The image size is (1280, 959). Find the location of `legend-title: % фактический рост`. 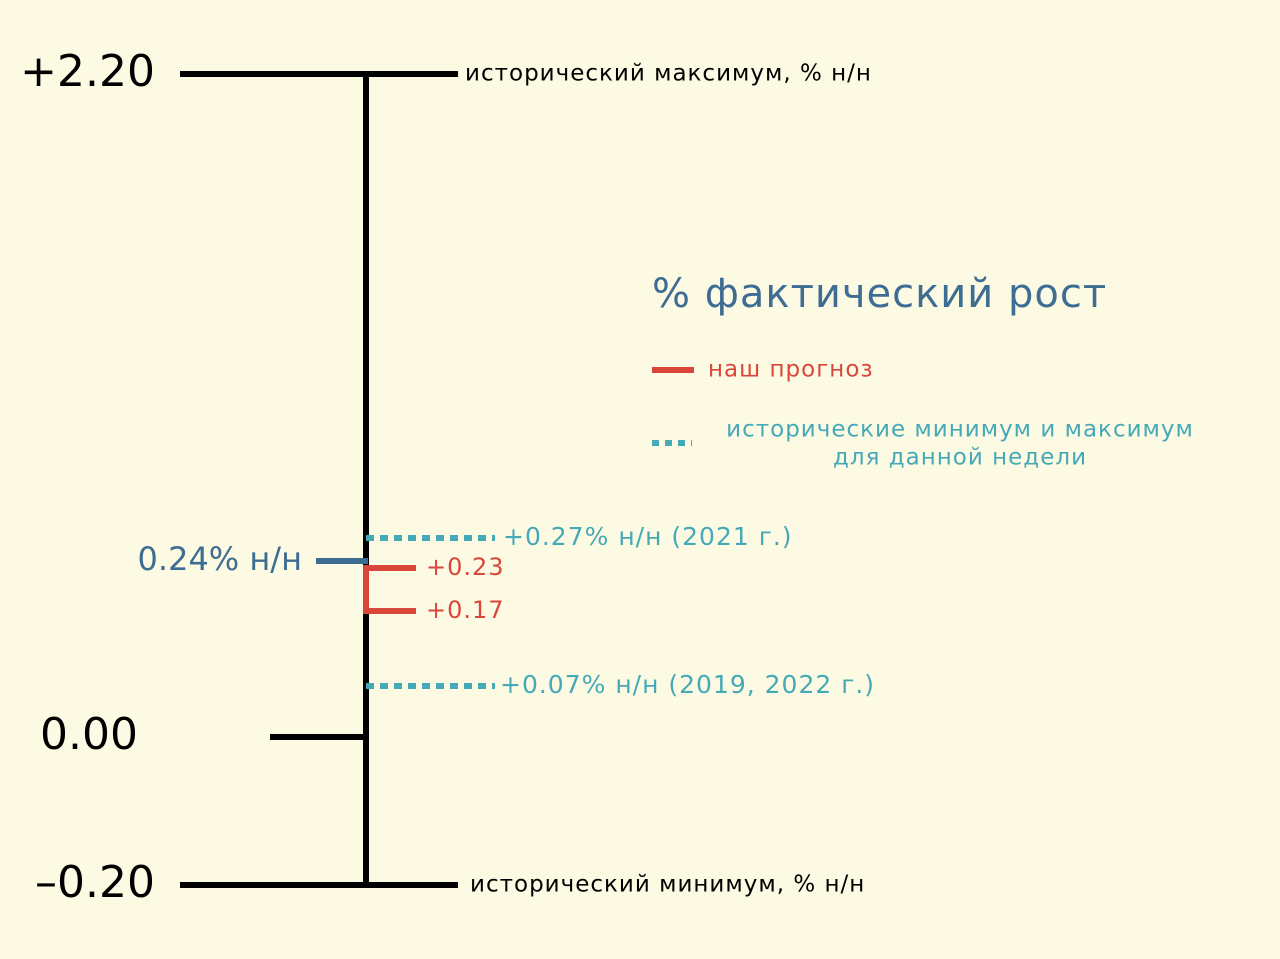

legend-title: % фактический рост is located at coordinates (879, 294).